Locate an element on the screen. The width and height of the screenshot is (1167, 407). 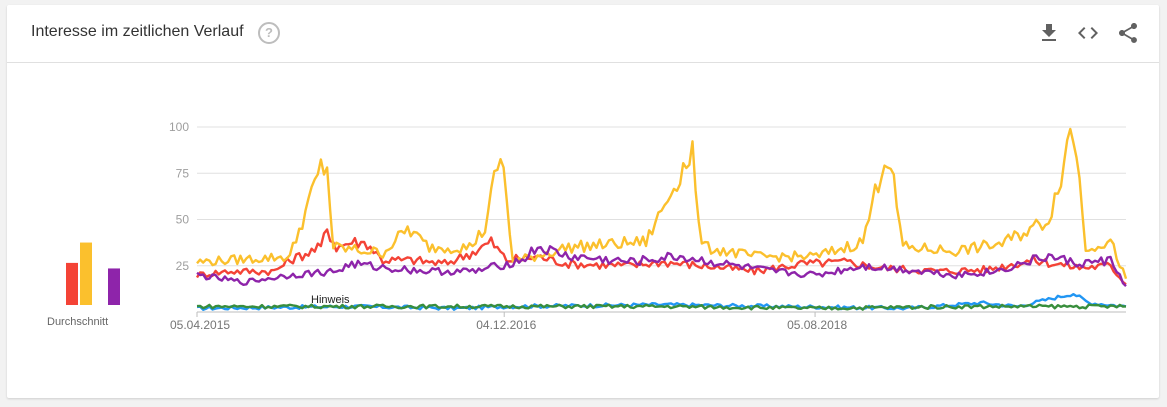
x-tick-label: 05.08.2018 is located at coordinates (817, 325).